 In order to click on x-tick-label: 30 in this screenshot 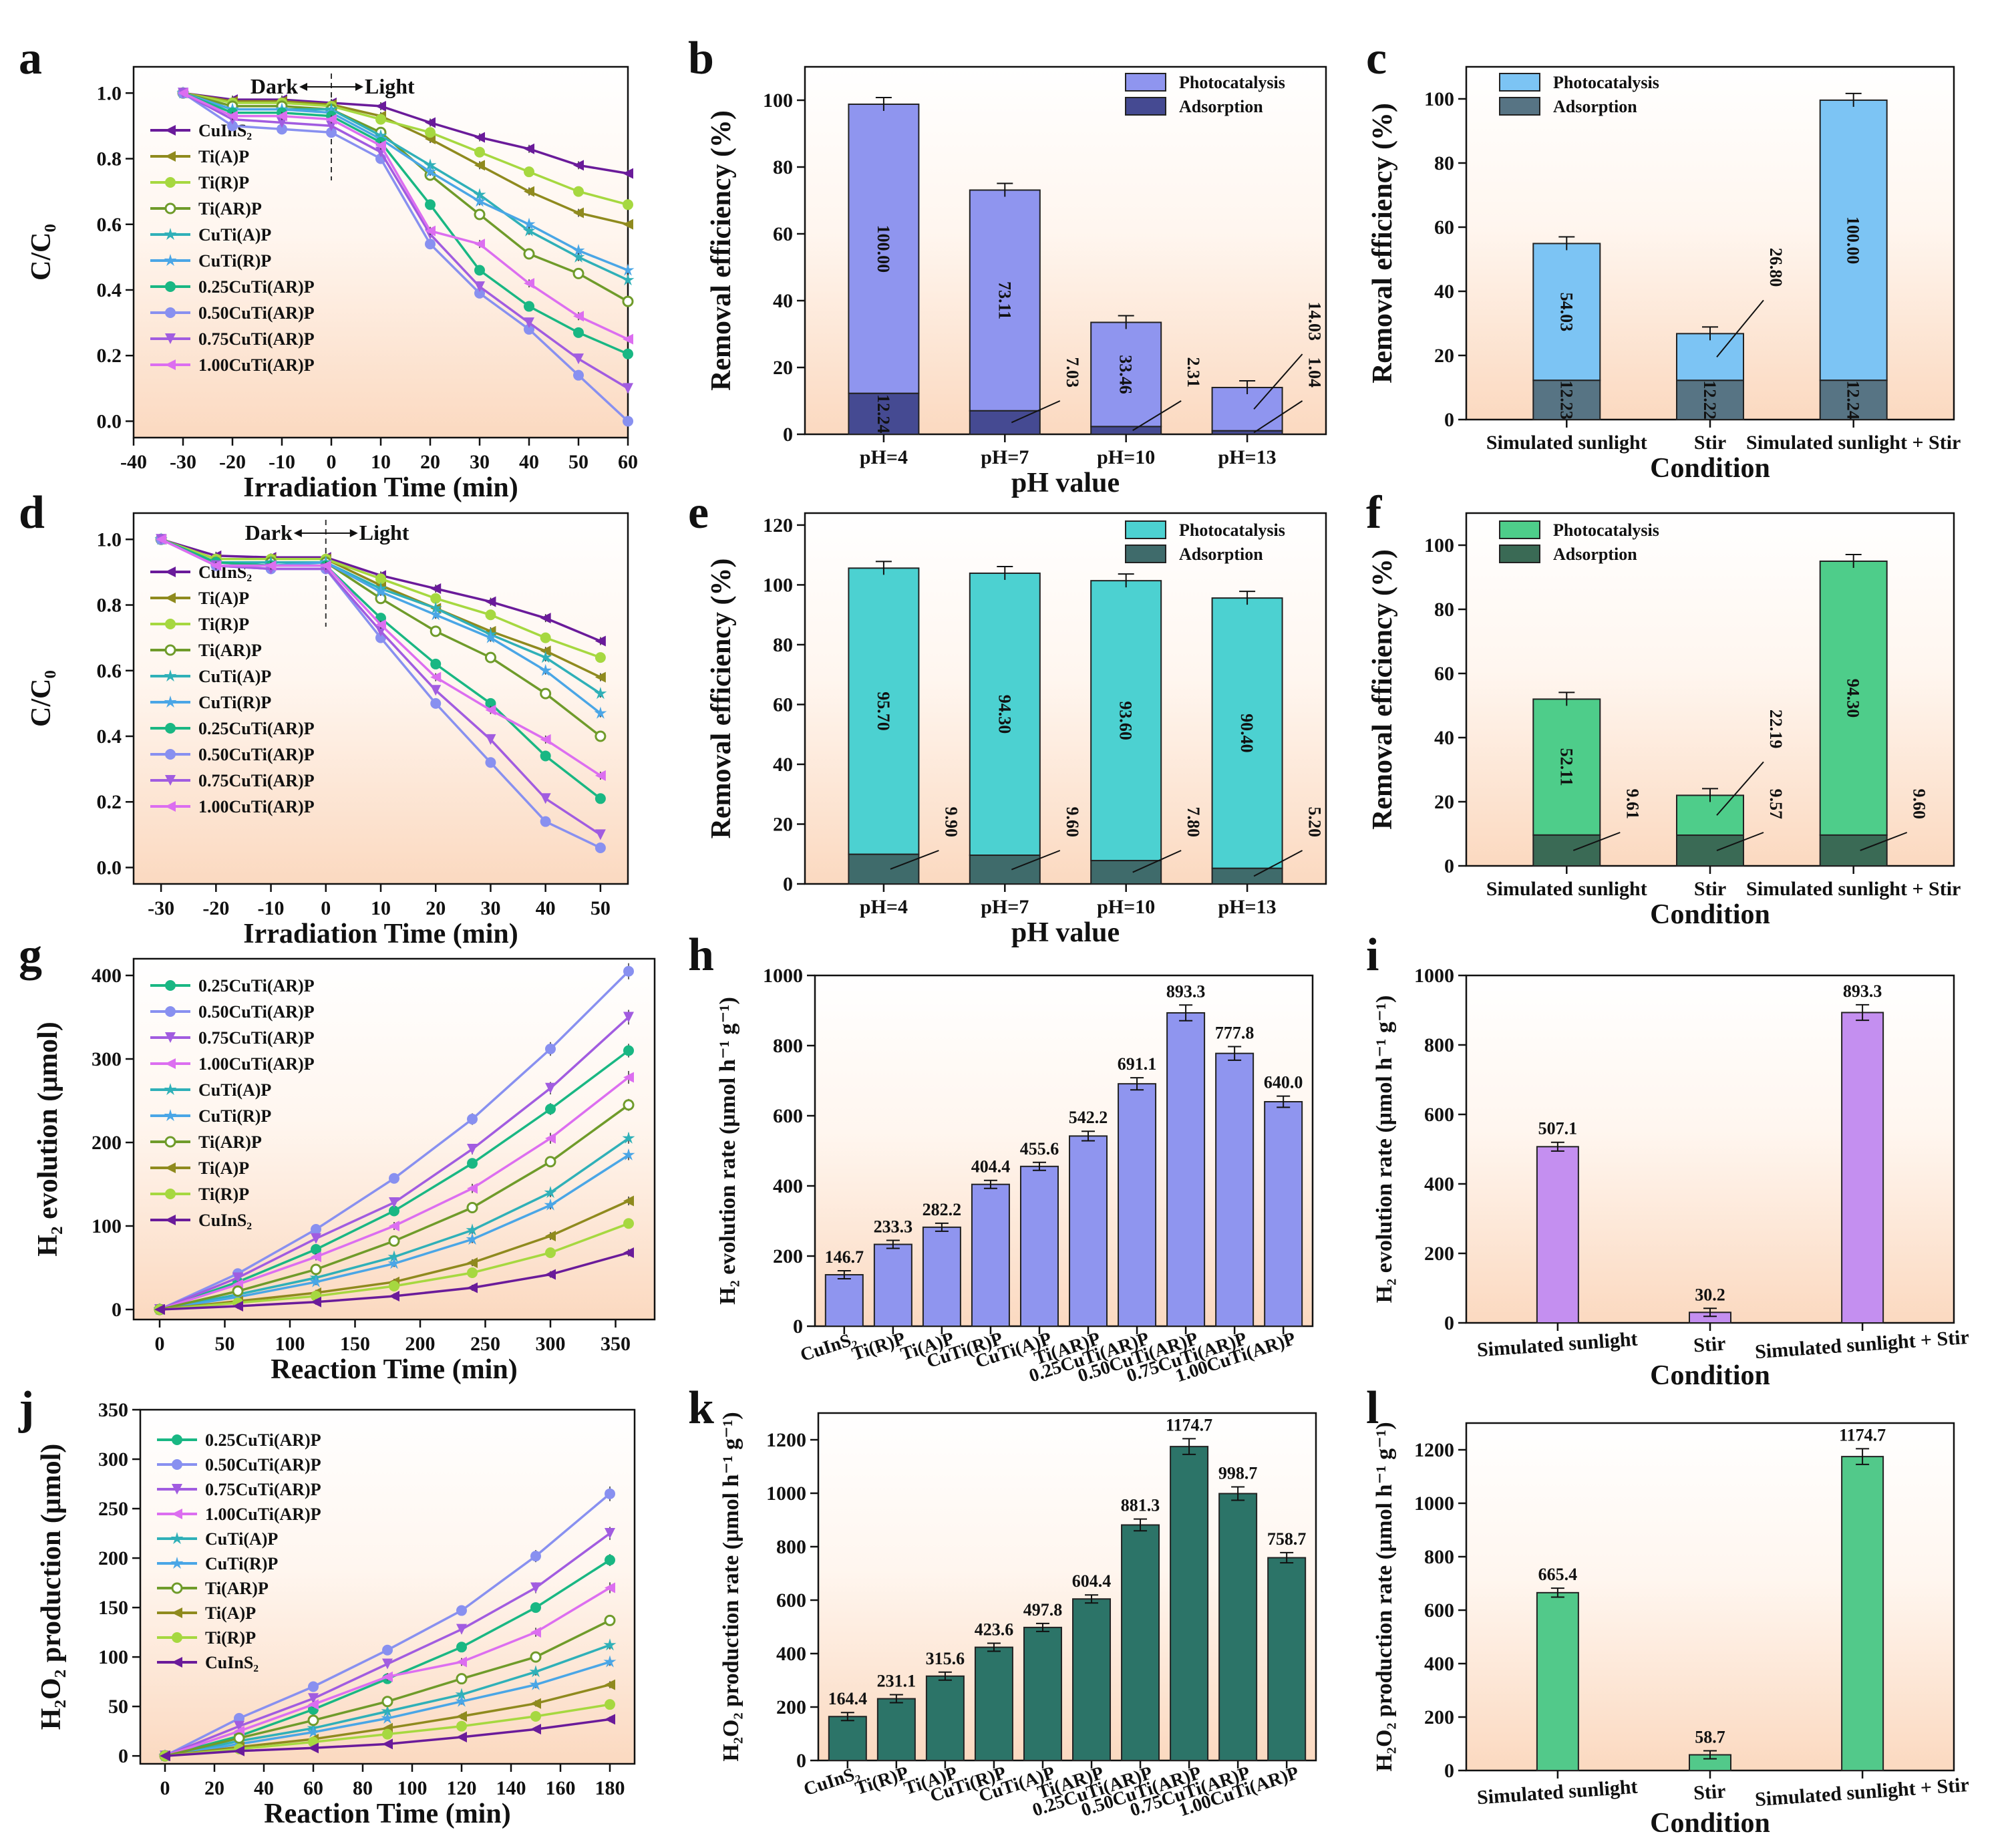, I will do `click(490, 908)`.